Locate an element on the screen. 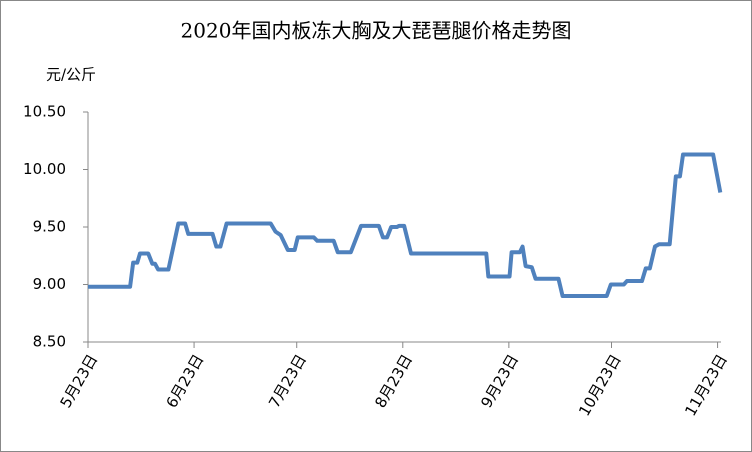 Image resolution: width=752 pixels, height=452 pixels. y-tick-label: 8.50 is located at coordinates (49, 342).